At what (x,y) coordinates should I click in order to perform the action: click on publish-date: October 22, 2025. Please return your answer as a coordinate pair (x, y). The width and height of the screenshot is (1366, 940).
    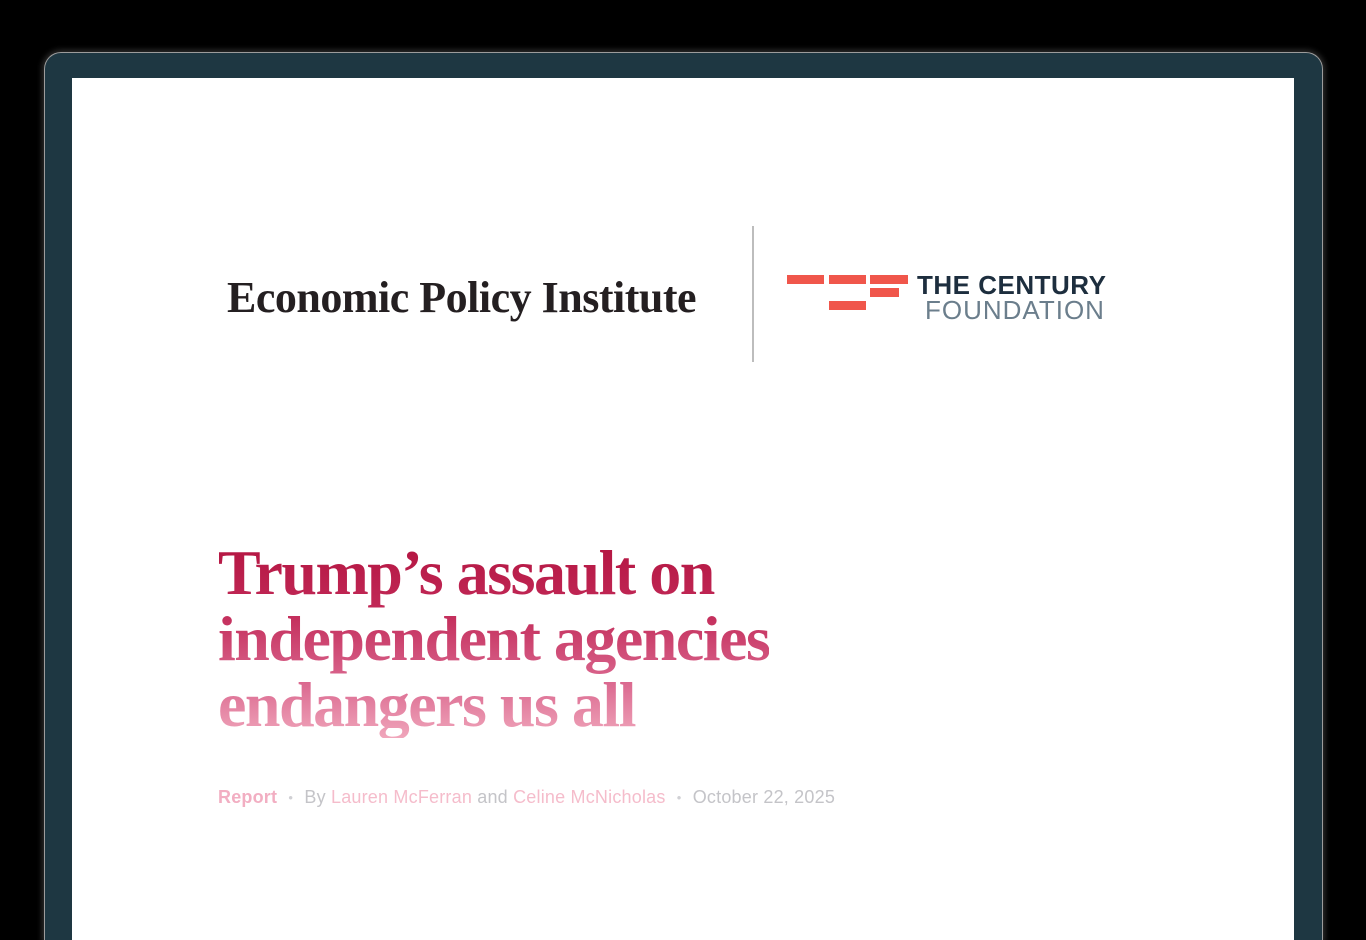
    Looking at the image, I should click on (764, 797).